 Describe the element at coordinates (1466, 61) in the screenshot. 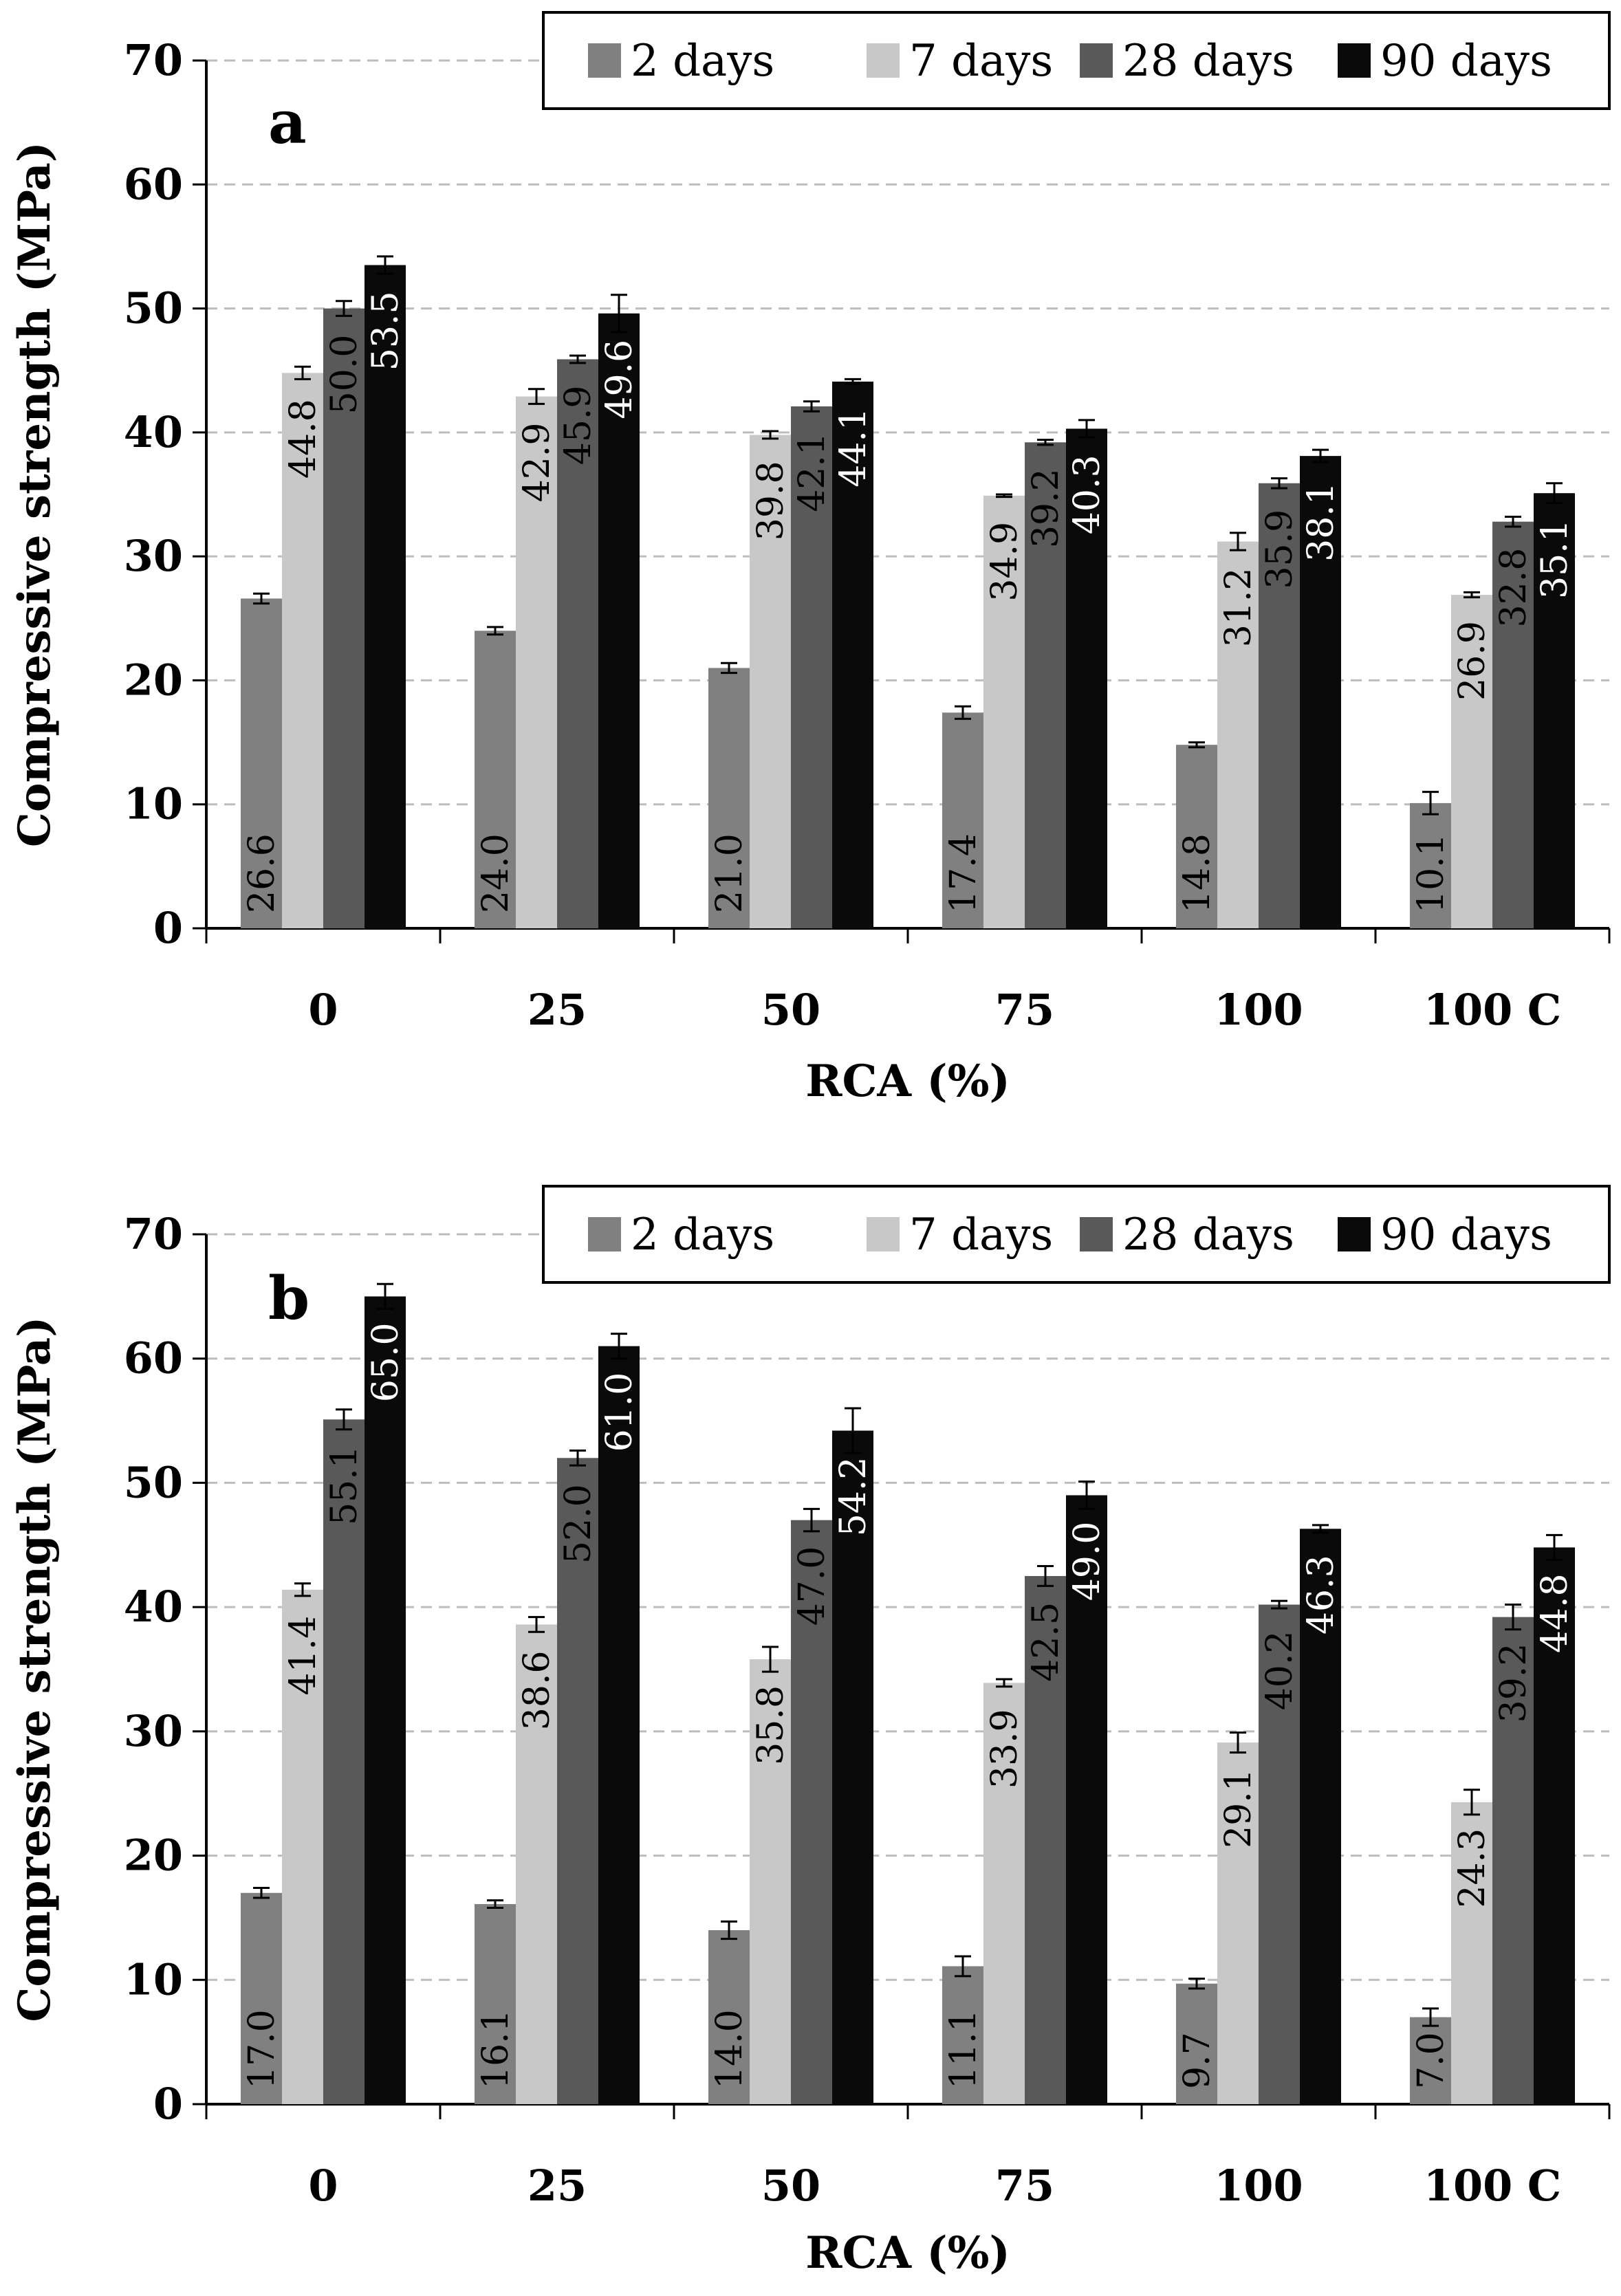

I see `legend-label-90-days: 90 days` at that location.